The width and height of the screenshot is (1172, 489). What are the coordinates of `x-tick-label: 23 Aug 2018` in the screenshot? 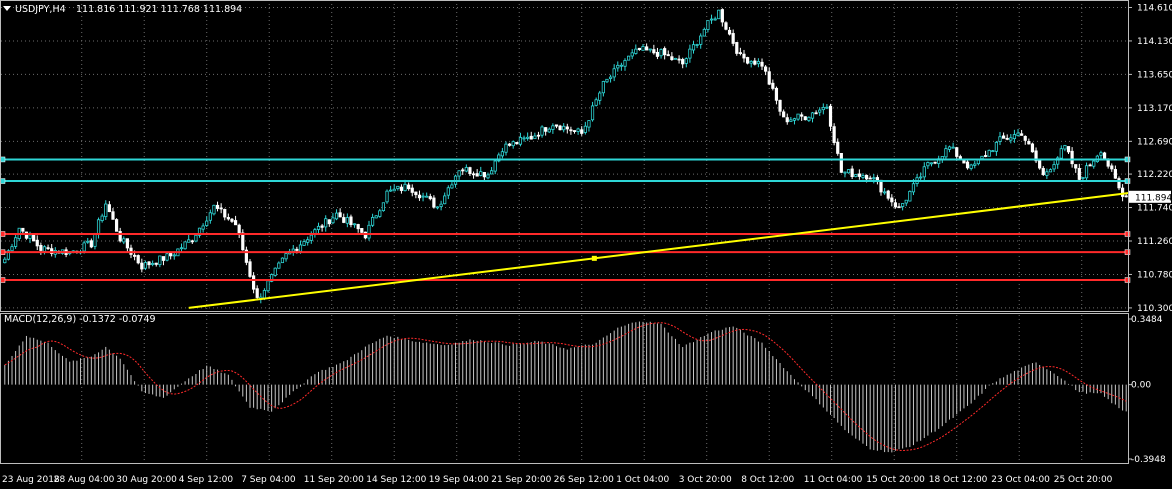 It's located at (31, 480).